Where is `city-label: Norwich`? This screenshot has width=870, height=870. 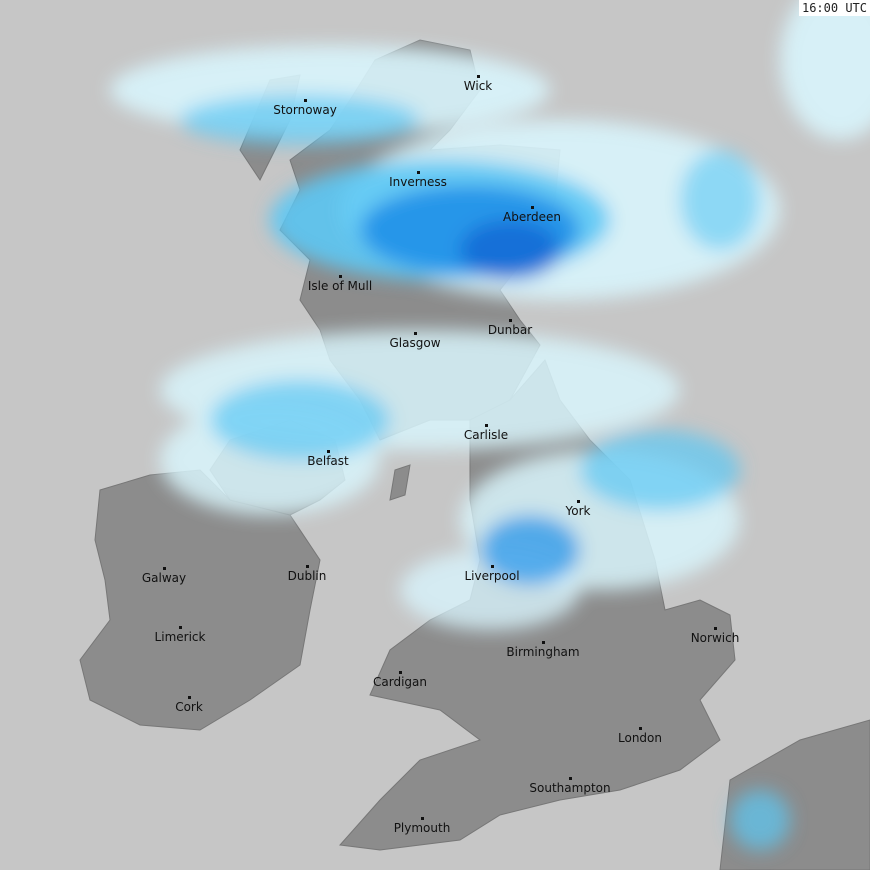 city-label: Norwich is located at coordinates (715, 638).